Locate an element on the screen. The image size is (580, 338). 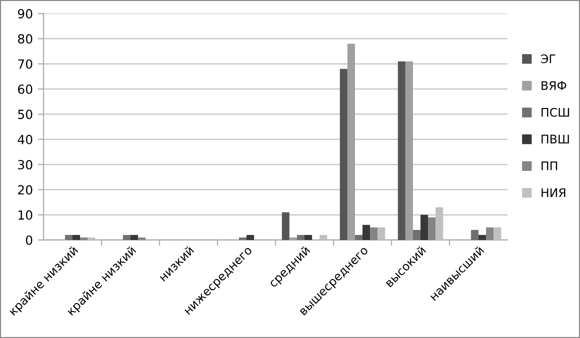
y-tick-label: 30 is located at coordinates (25, 165).